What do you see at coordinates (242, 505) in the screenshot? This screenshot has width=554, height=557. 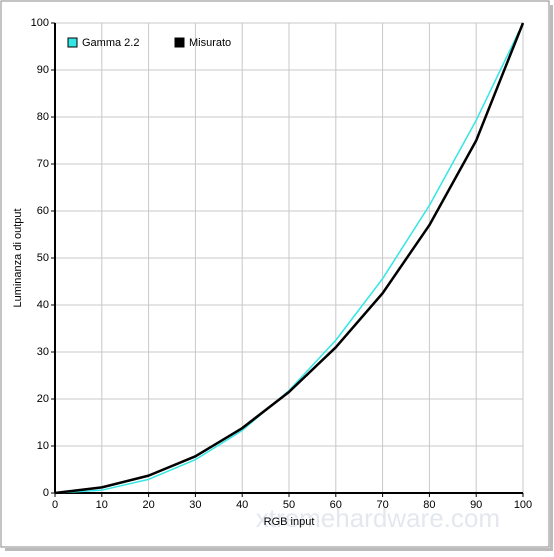 I see `x-tick-label: 40` at bounding box center [242, 505].